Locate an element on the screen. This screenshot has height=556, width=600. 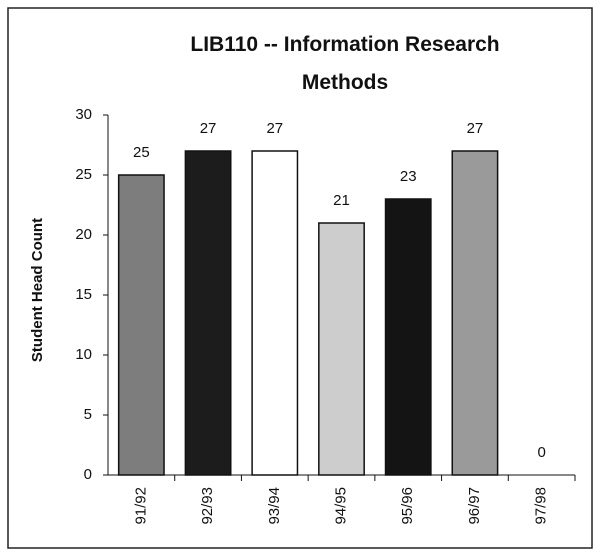
x-tick-label: 91/92 is located at coordinates (140, 506).